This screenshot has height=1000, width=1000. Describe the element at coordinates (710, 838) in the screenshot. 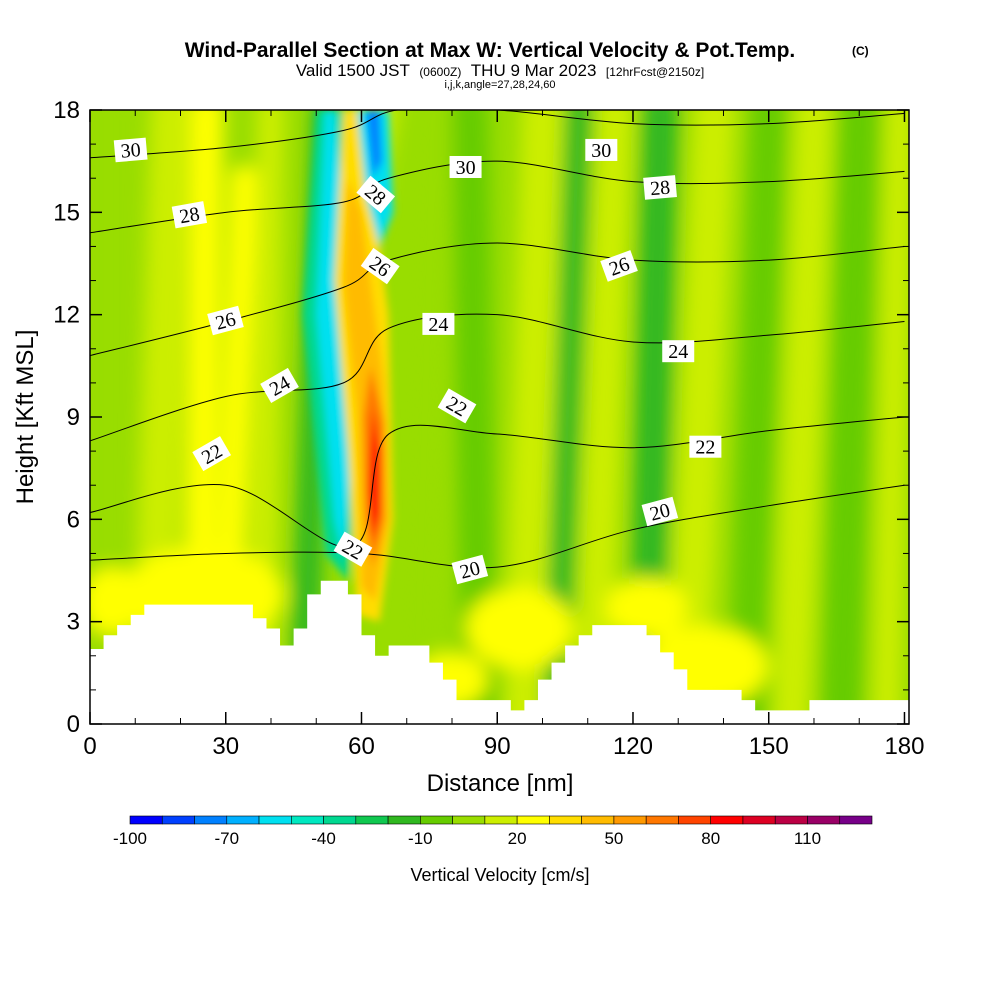

I see `colorbar-tick-label: 80` at that location.